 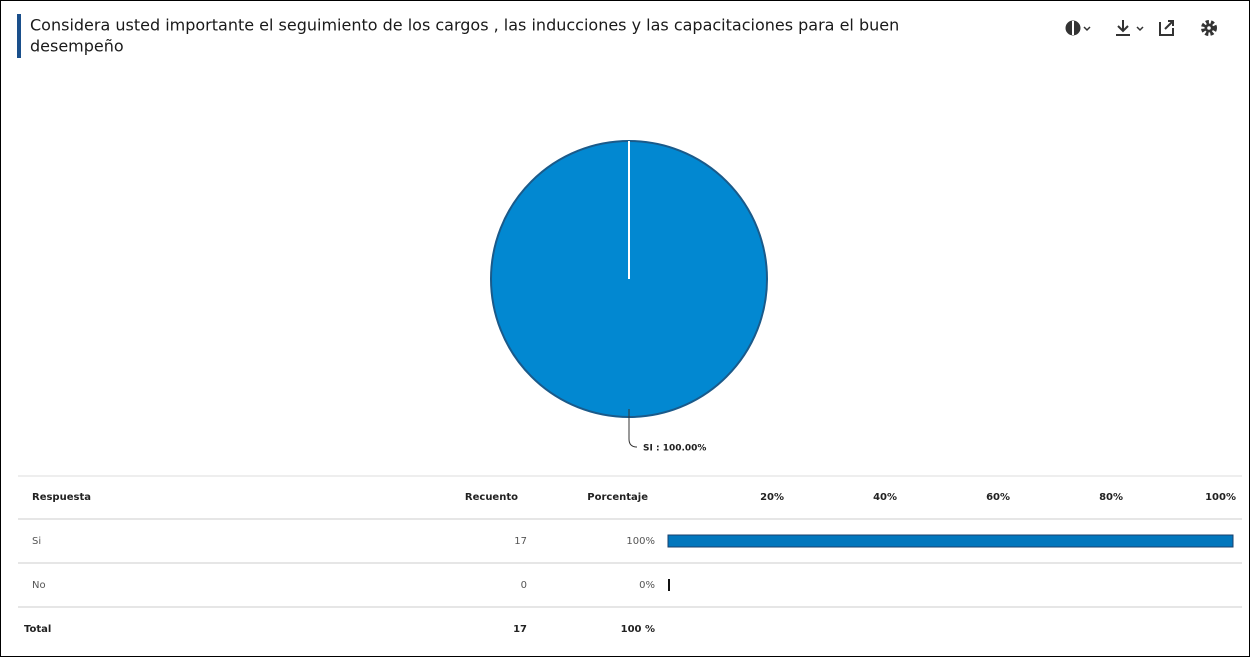 I want to click on chart-title-line2: desempeño, so click(x=77, y=46).